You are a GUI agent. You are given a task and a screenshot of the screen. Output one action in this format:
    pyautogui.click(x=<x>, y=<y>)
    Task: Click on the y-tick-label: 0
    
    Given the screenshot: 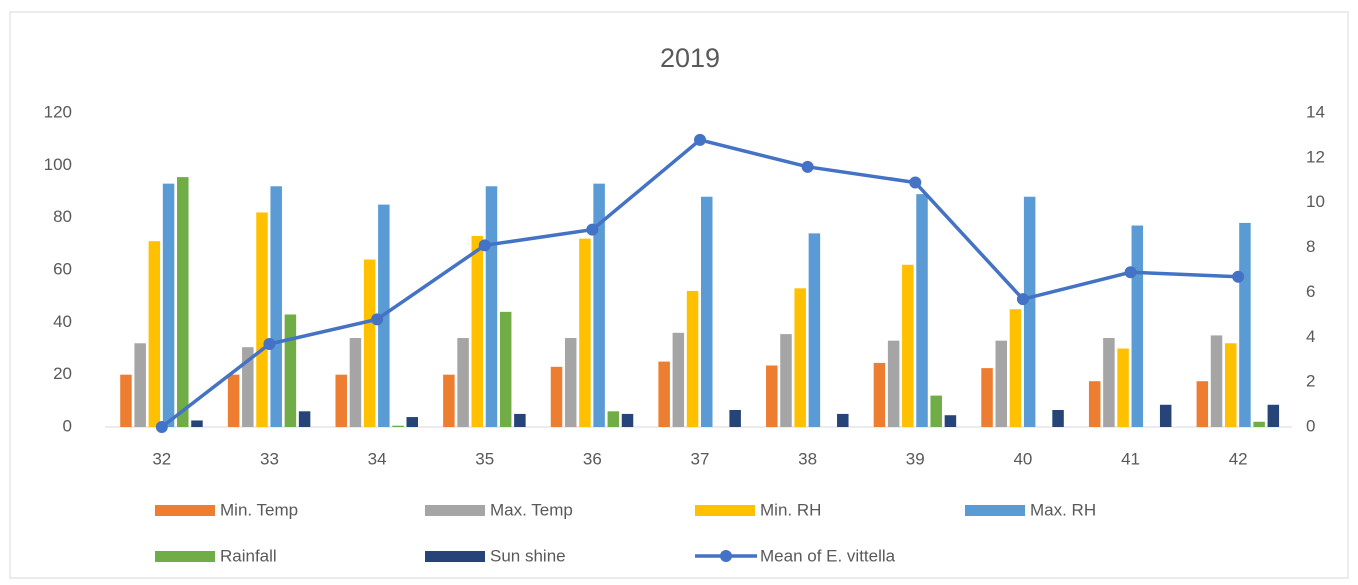 What is the action you would take?
    pyautogui.click(x=67, y=425)
    